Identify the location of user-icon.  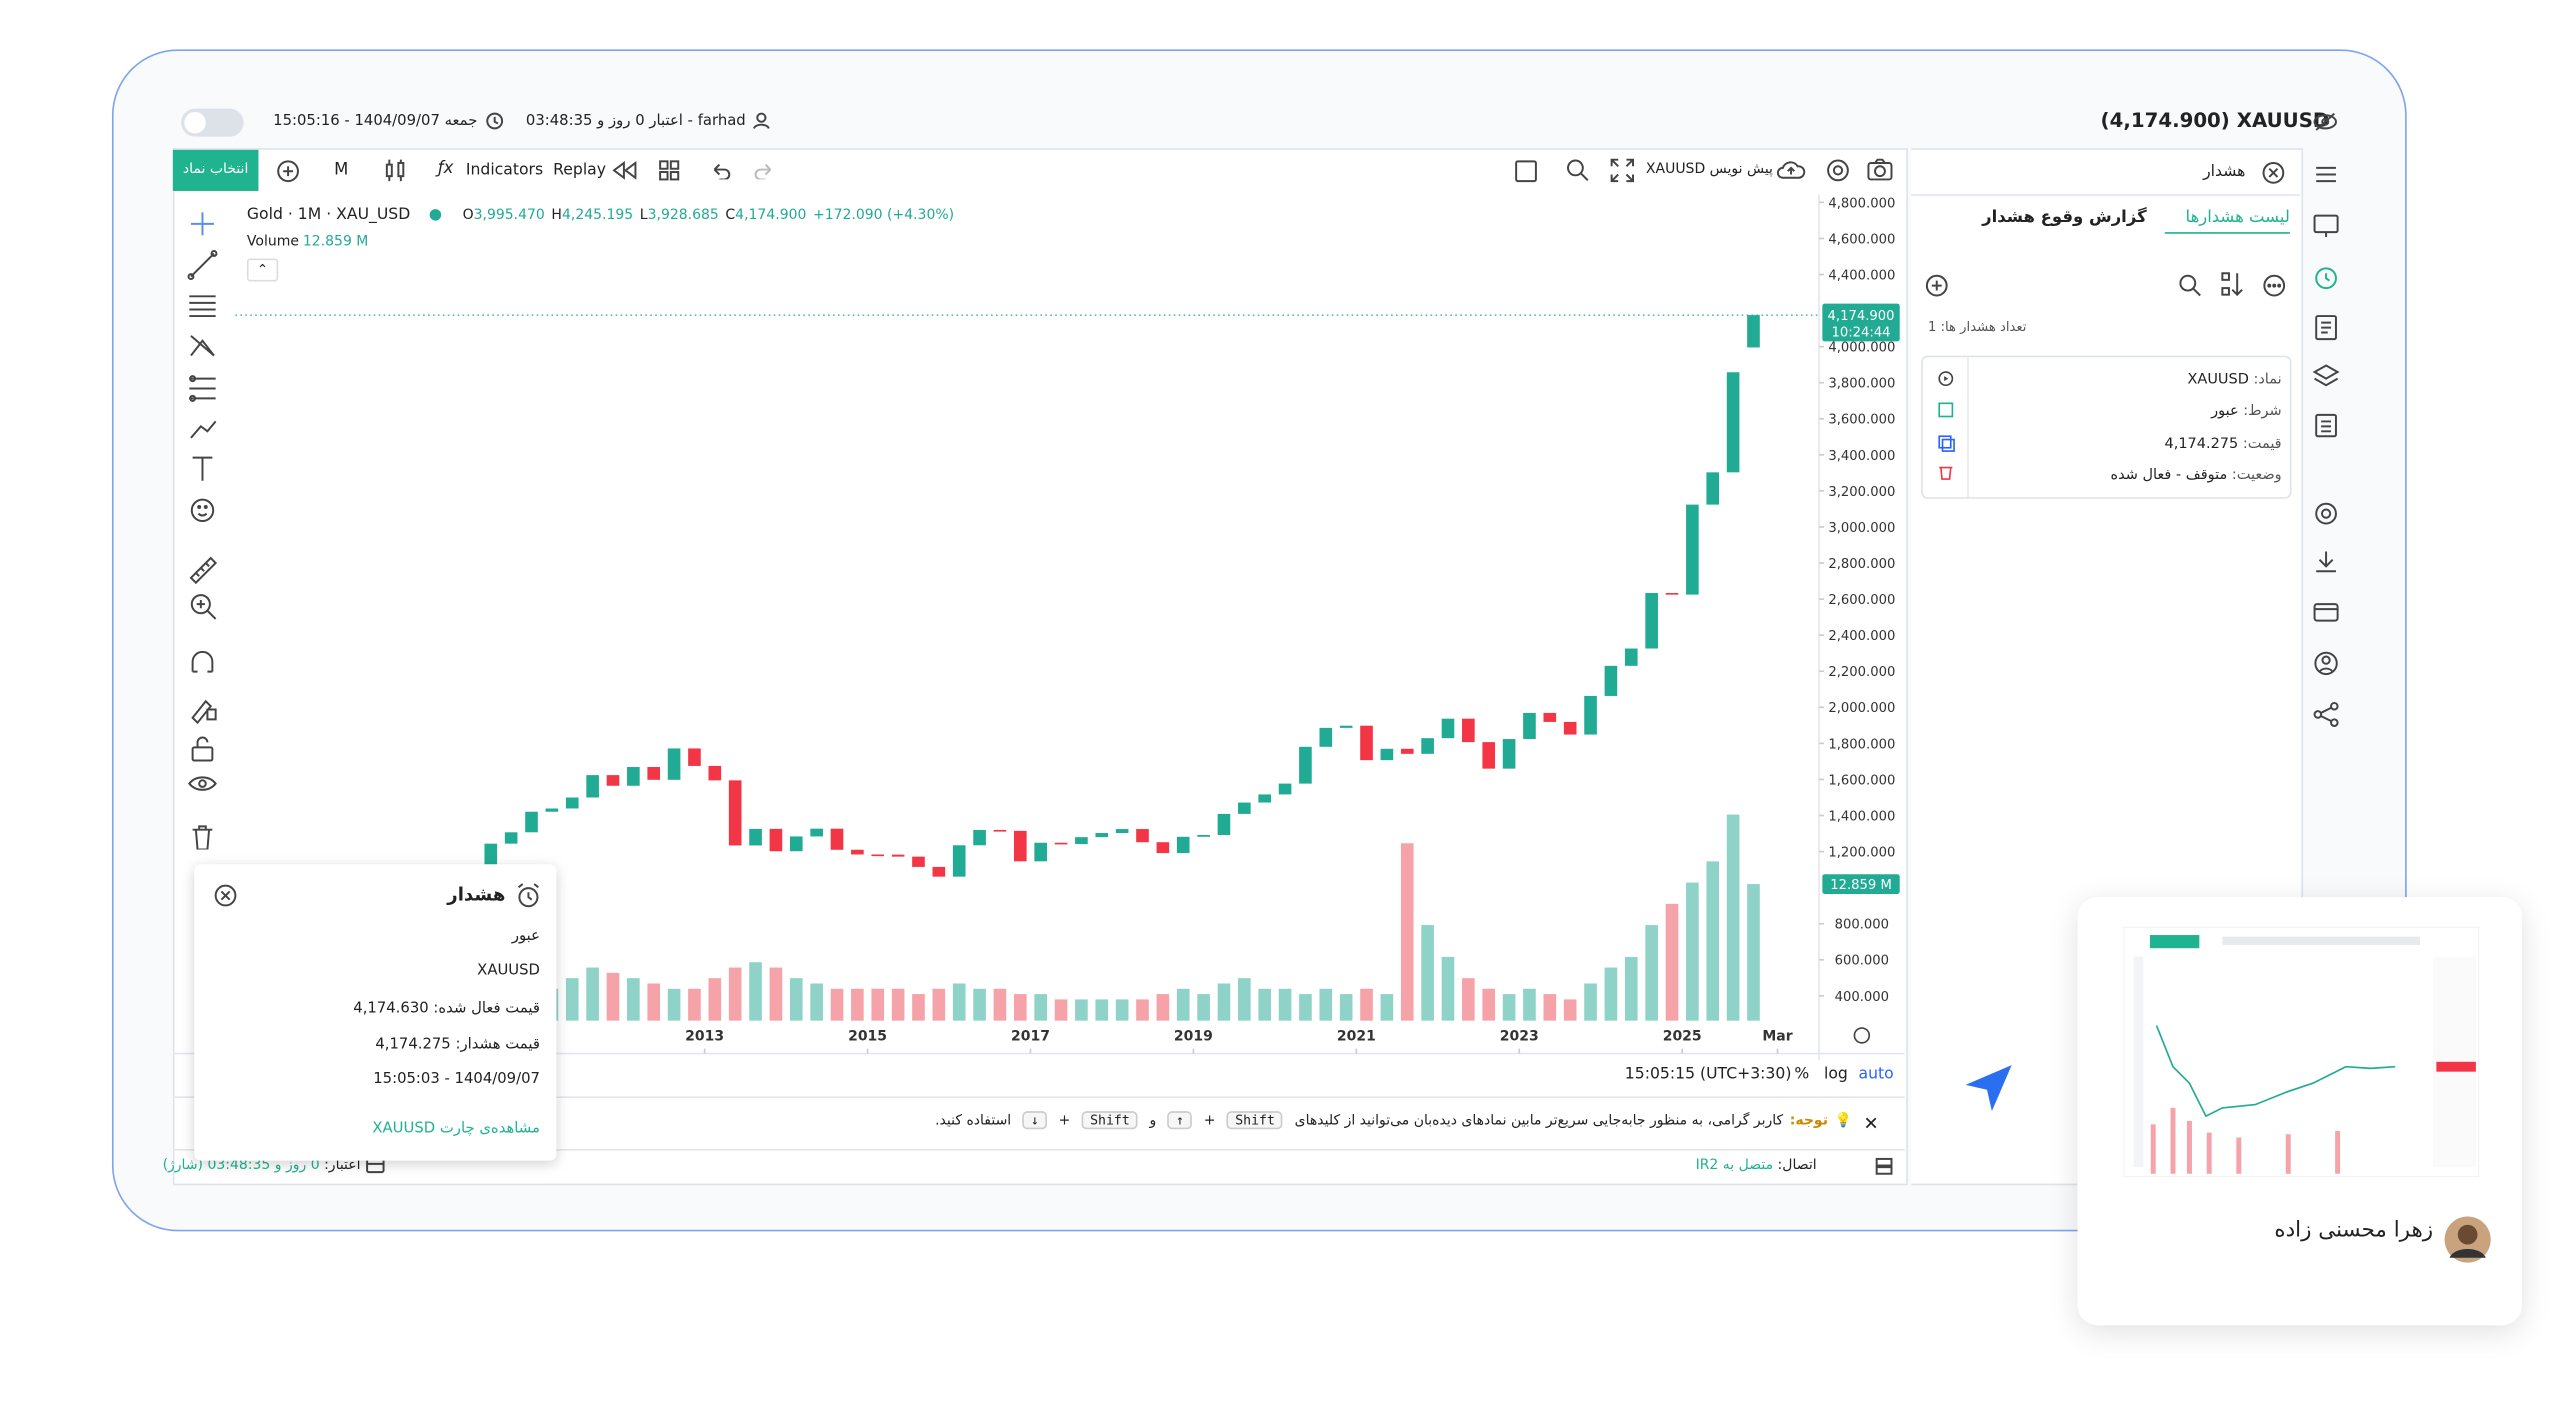
(761, 120).